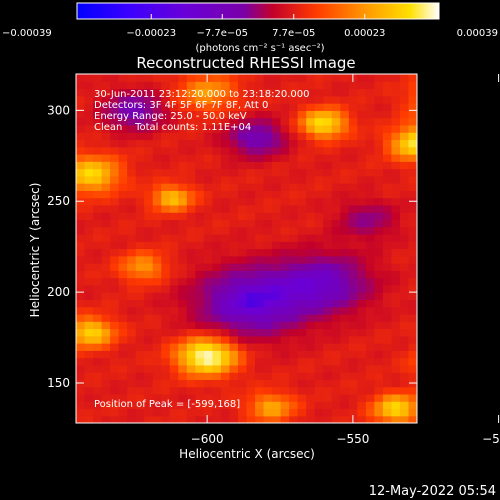 Image resolution: width=500 pixels, height=500 pixels. What do you see at coordinates (207, 439) in the screenshot?
I see `x-tick-label: −600` at bounding box center [207, 439].